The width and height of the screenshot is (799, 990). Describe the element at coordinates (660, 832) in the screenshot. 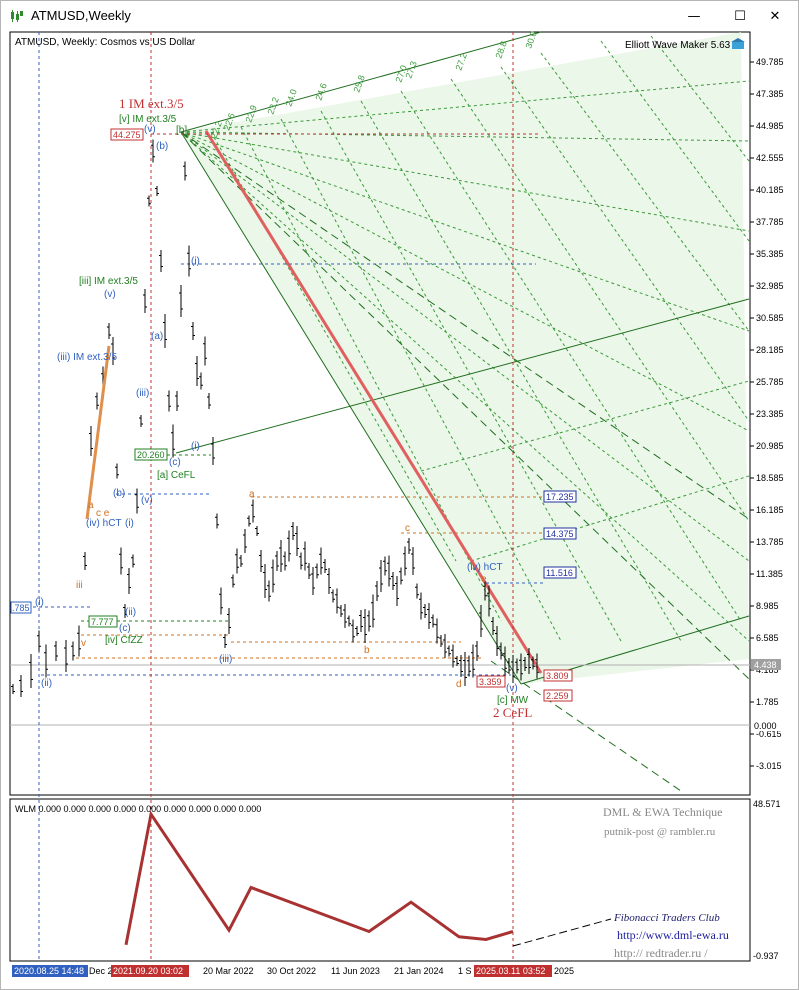

I see `credit-email: putnik-post @ rambler.ru` at that location.